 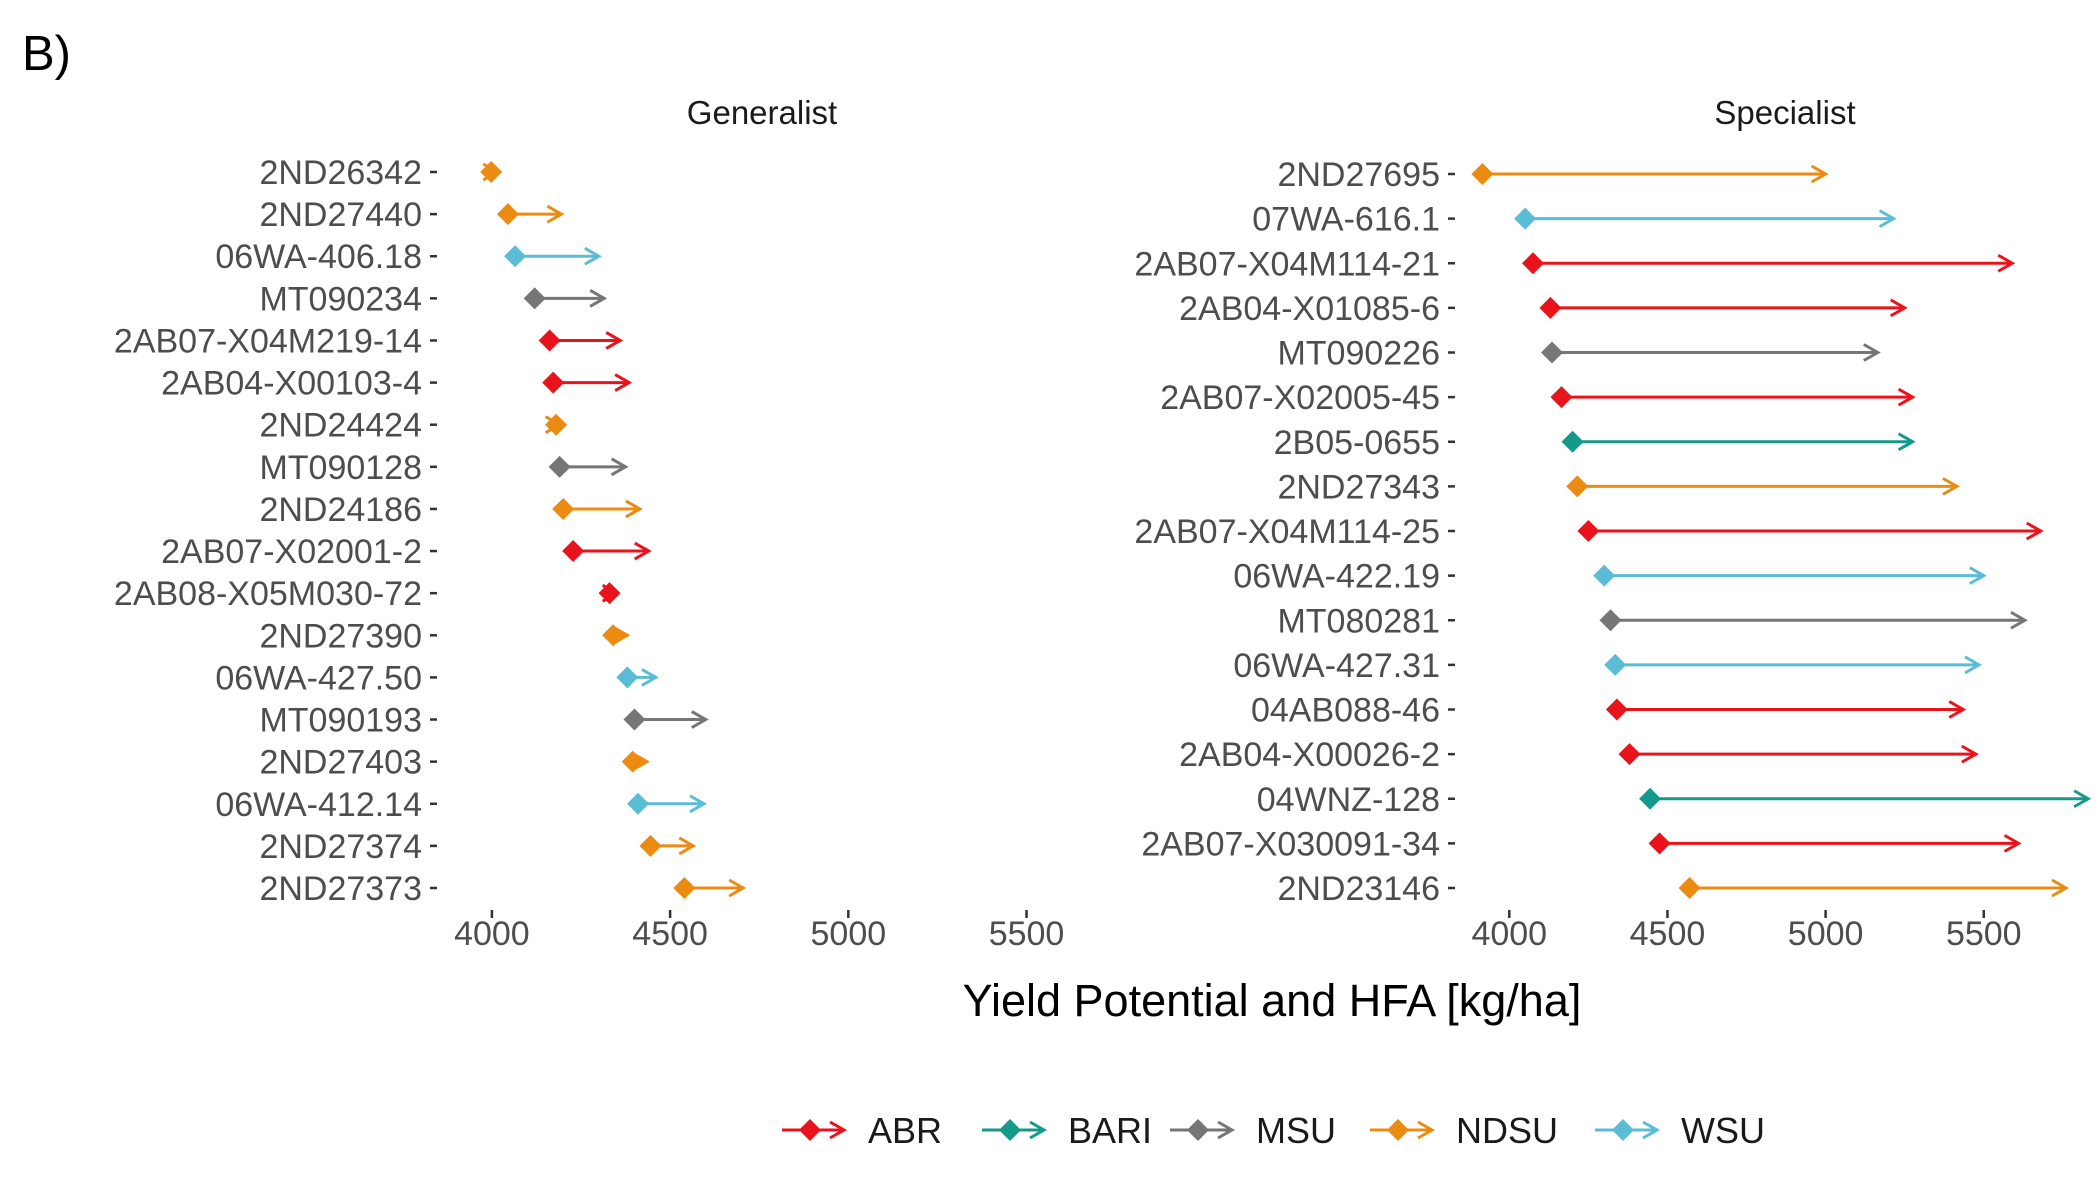 I want to click on legend-key-arrow-bari, so click(x=1038, y=1130).